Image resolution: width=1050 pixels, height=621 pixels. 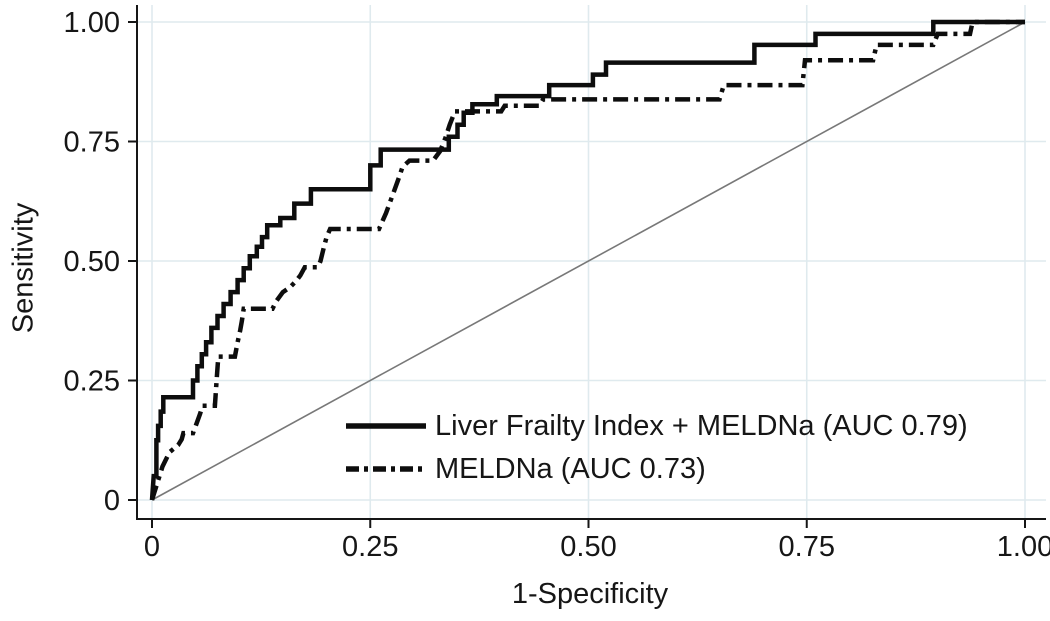 What do you see at coordinates (370, 547) in the screenshot?
I see `x-tick-label: 0.25` at bounding box center [370, 547].